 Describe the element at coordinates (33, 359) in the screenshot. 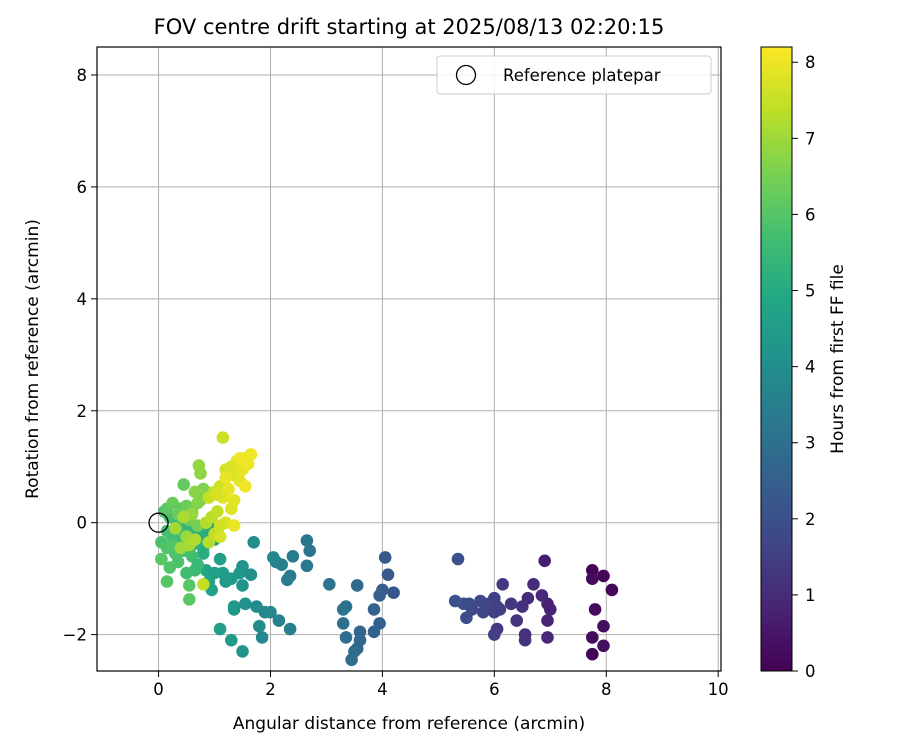

I see `y-axis-label: Rotation from reference (arcmin)` at that location.